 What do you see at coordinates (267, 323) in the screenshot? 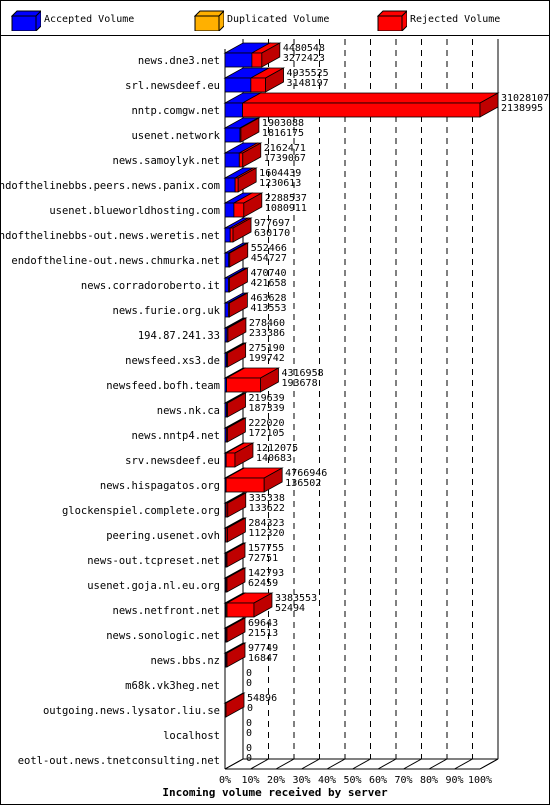
I see `bar-total-label: 278460` at bounding box center [267, 323].